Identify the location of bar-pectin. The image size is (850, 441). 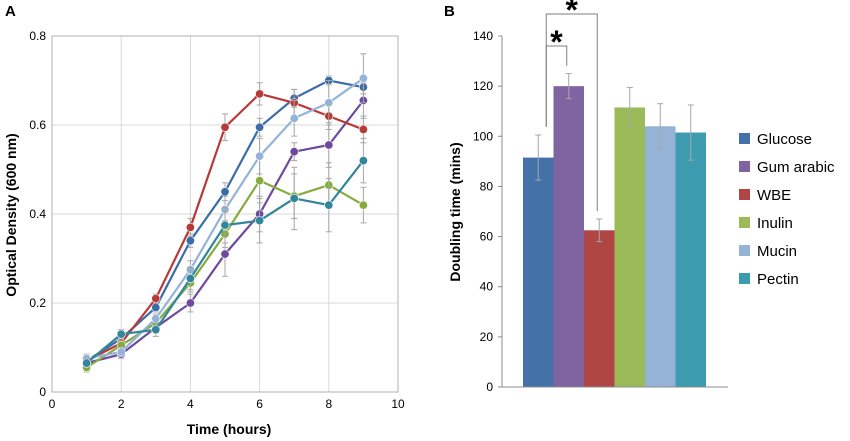
(690, 259).